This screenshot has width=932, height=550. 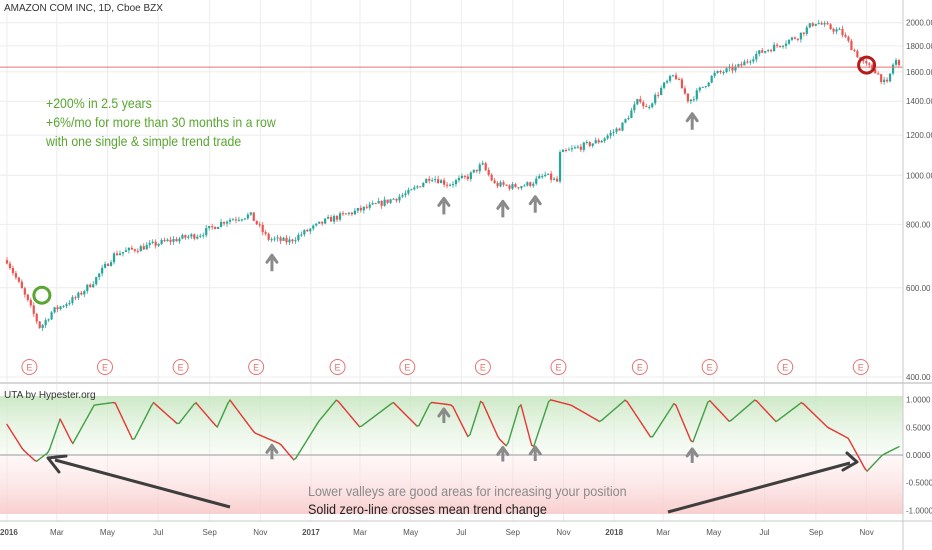 What do you see at coordinates (535, 453) in the screenshot?
I see `indicator-up-arrow` at bounding box center [535, 453].